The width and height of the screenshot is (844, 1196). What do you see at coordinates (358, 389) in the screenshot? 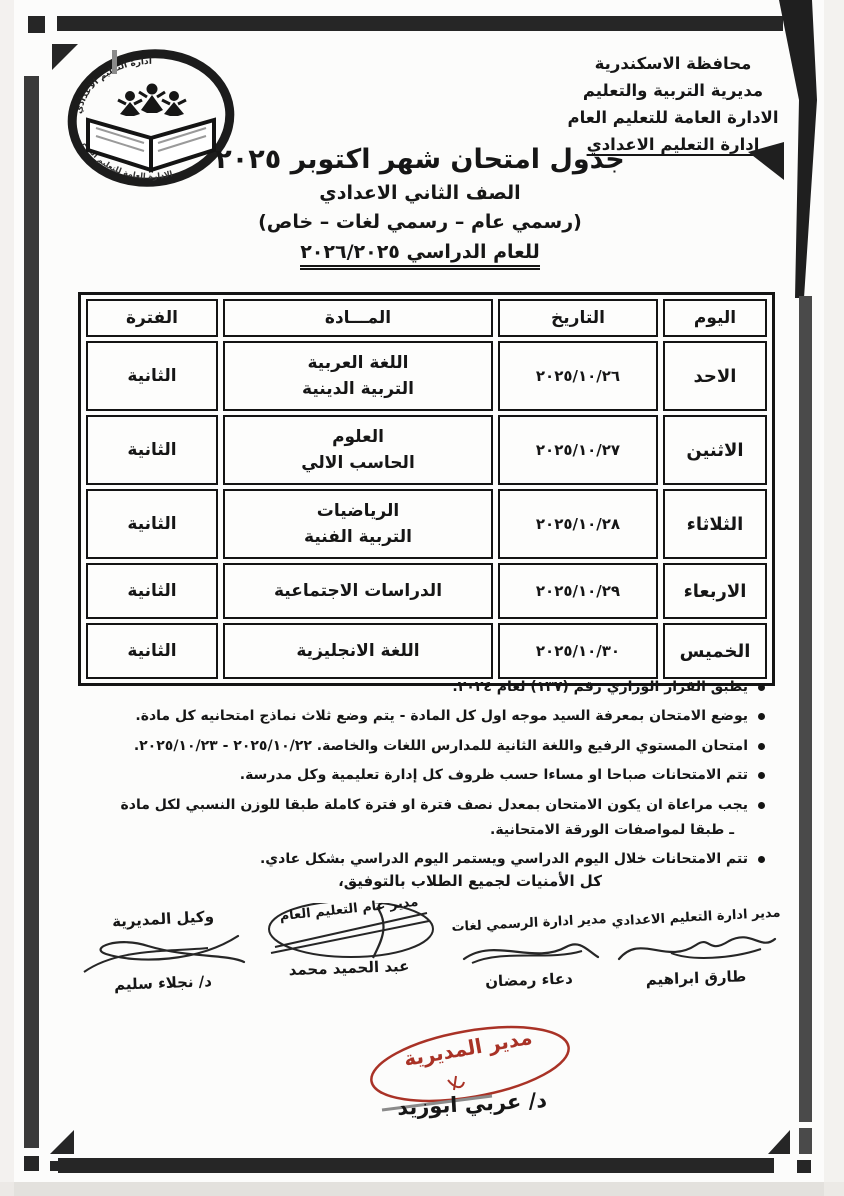
I see `subject-line: التربية الدينية` at bounding box center [358, 389].